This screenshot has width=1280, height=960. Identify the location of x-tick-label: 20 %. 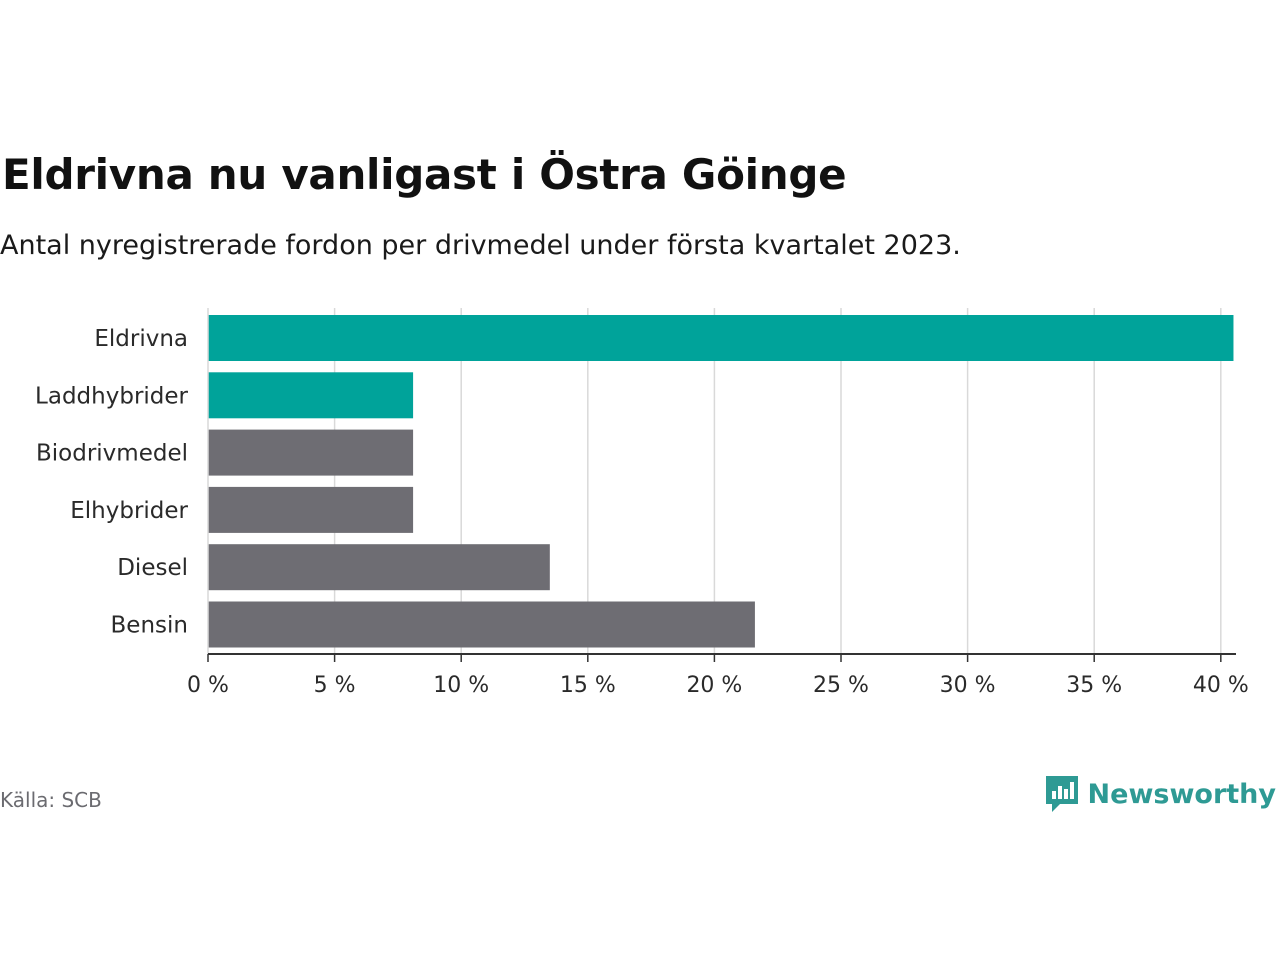
(714, 685).